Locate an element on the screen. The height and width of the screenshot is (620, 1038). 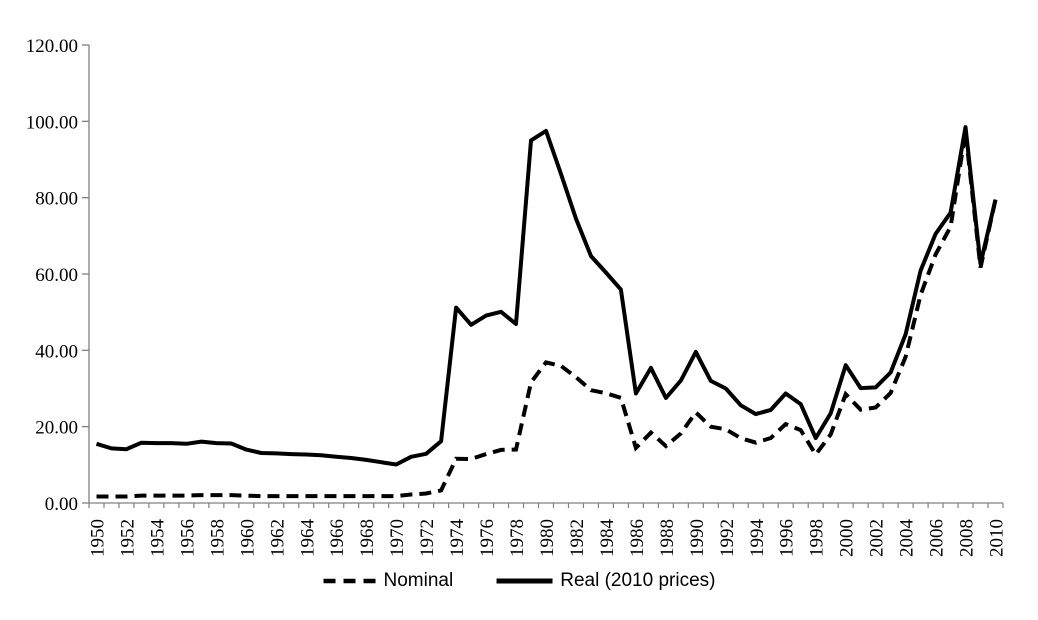
y-tick-label: 60.00 is located at coordinates (56, 275).